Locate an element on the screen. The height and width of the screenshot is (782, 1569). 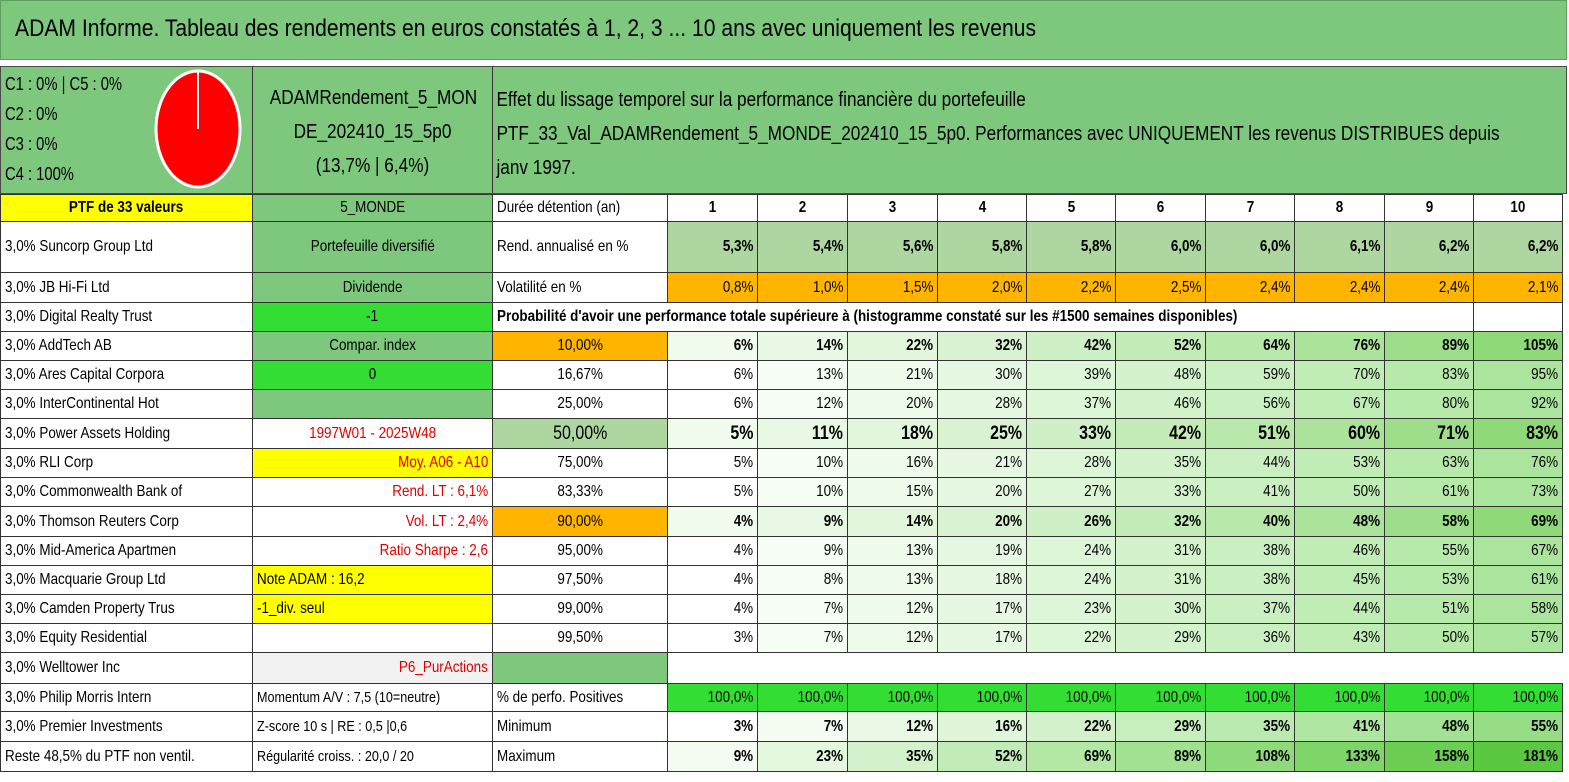
min-value: 41% is located at coordinates (1339, 726).